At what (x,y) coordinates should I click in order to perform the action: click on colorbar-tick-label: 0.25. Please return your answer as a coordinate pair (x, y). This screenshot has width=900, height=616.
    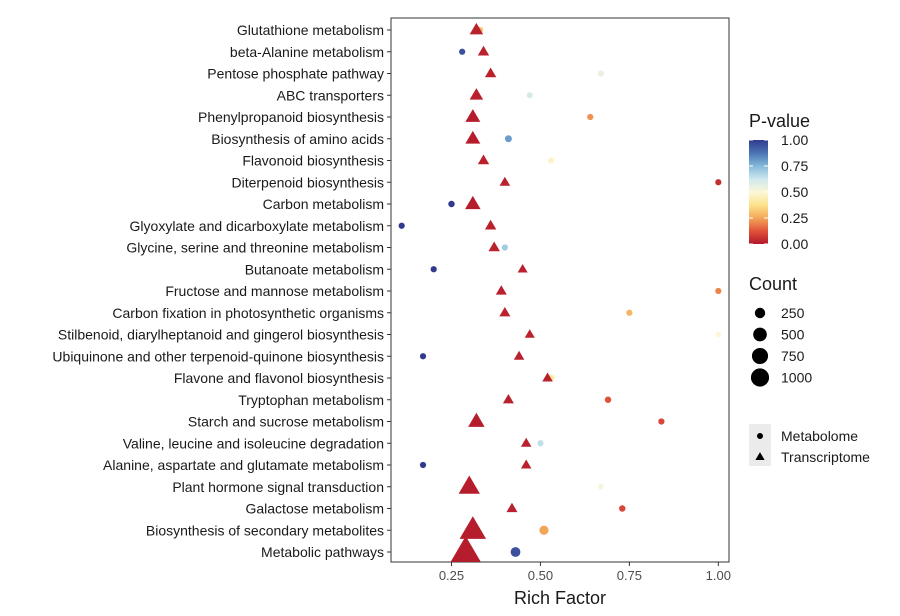
    Looking at the image, I should click on (794, 218).